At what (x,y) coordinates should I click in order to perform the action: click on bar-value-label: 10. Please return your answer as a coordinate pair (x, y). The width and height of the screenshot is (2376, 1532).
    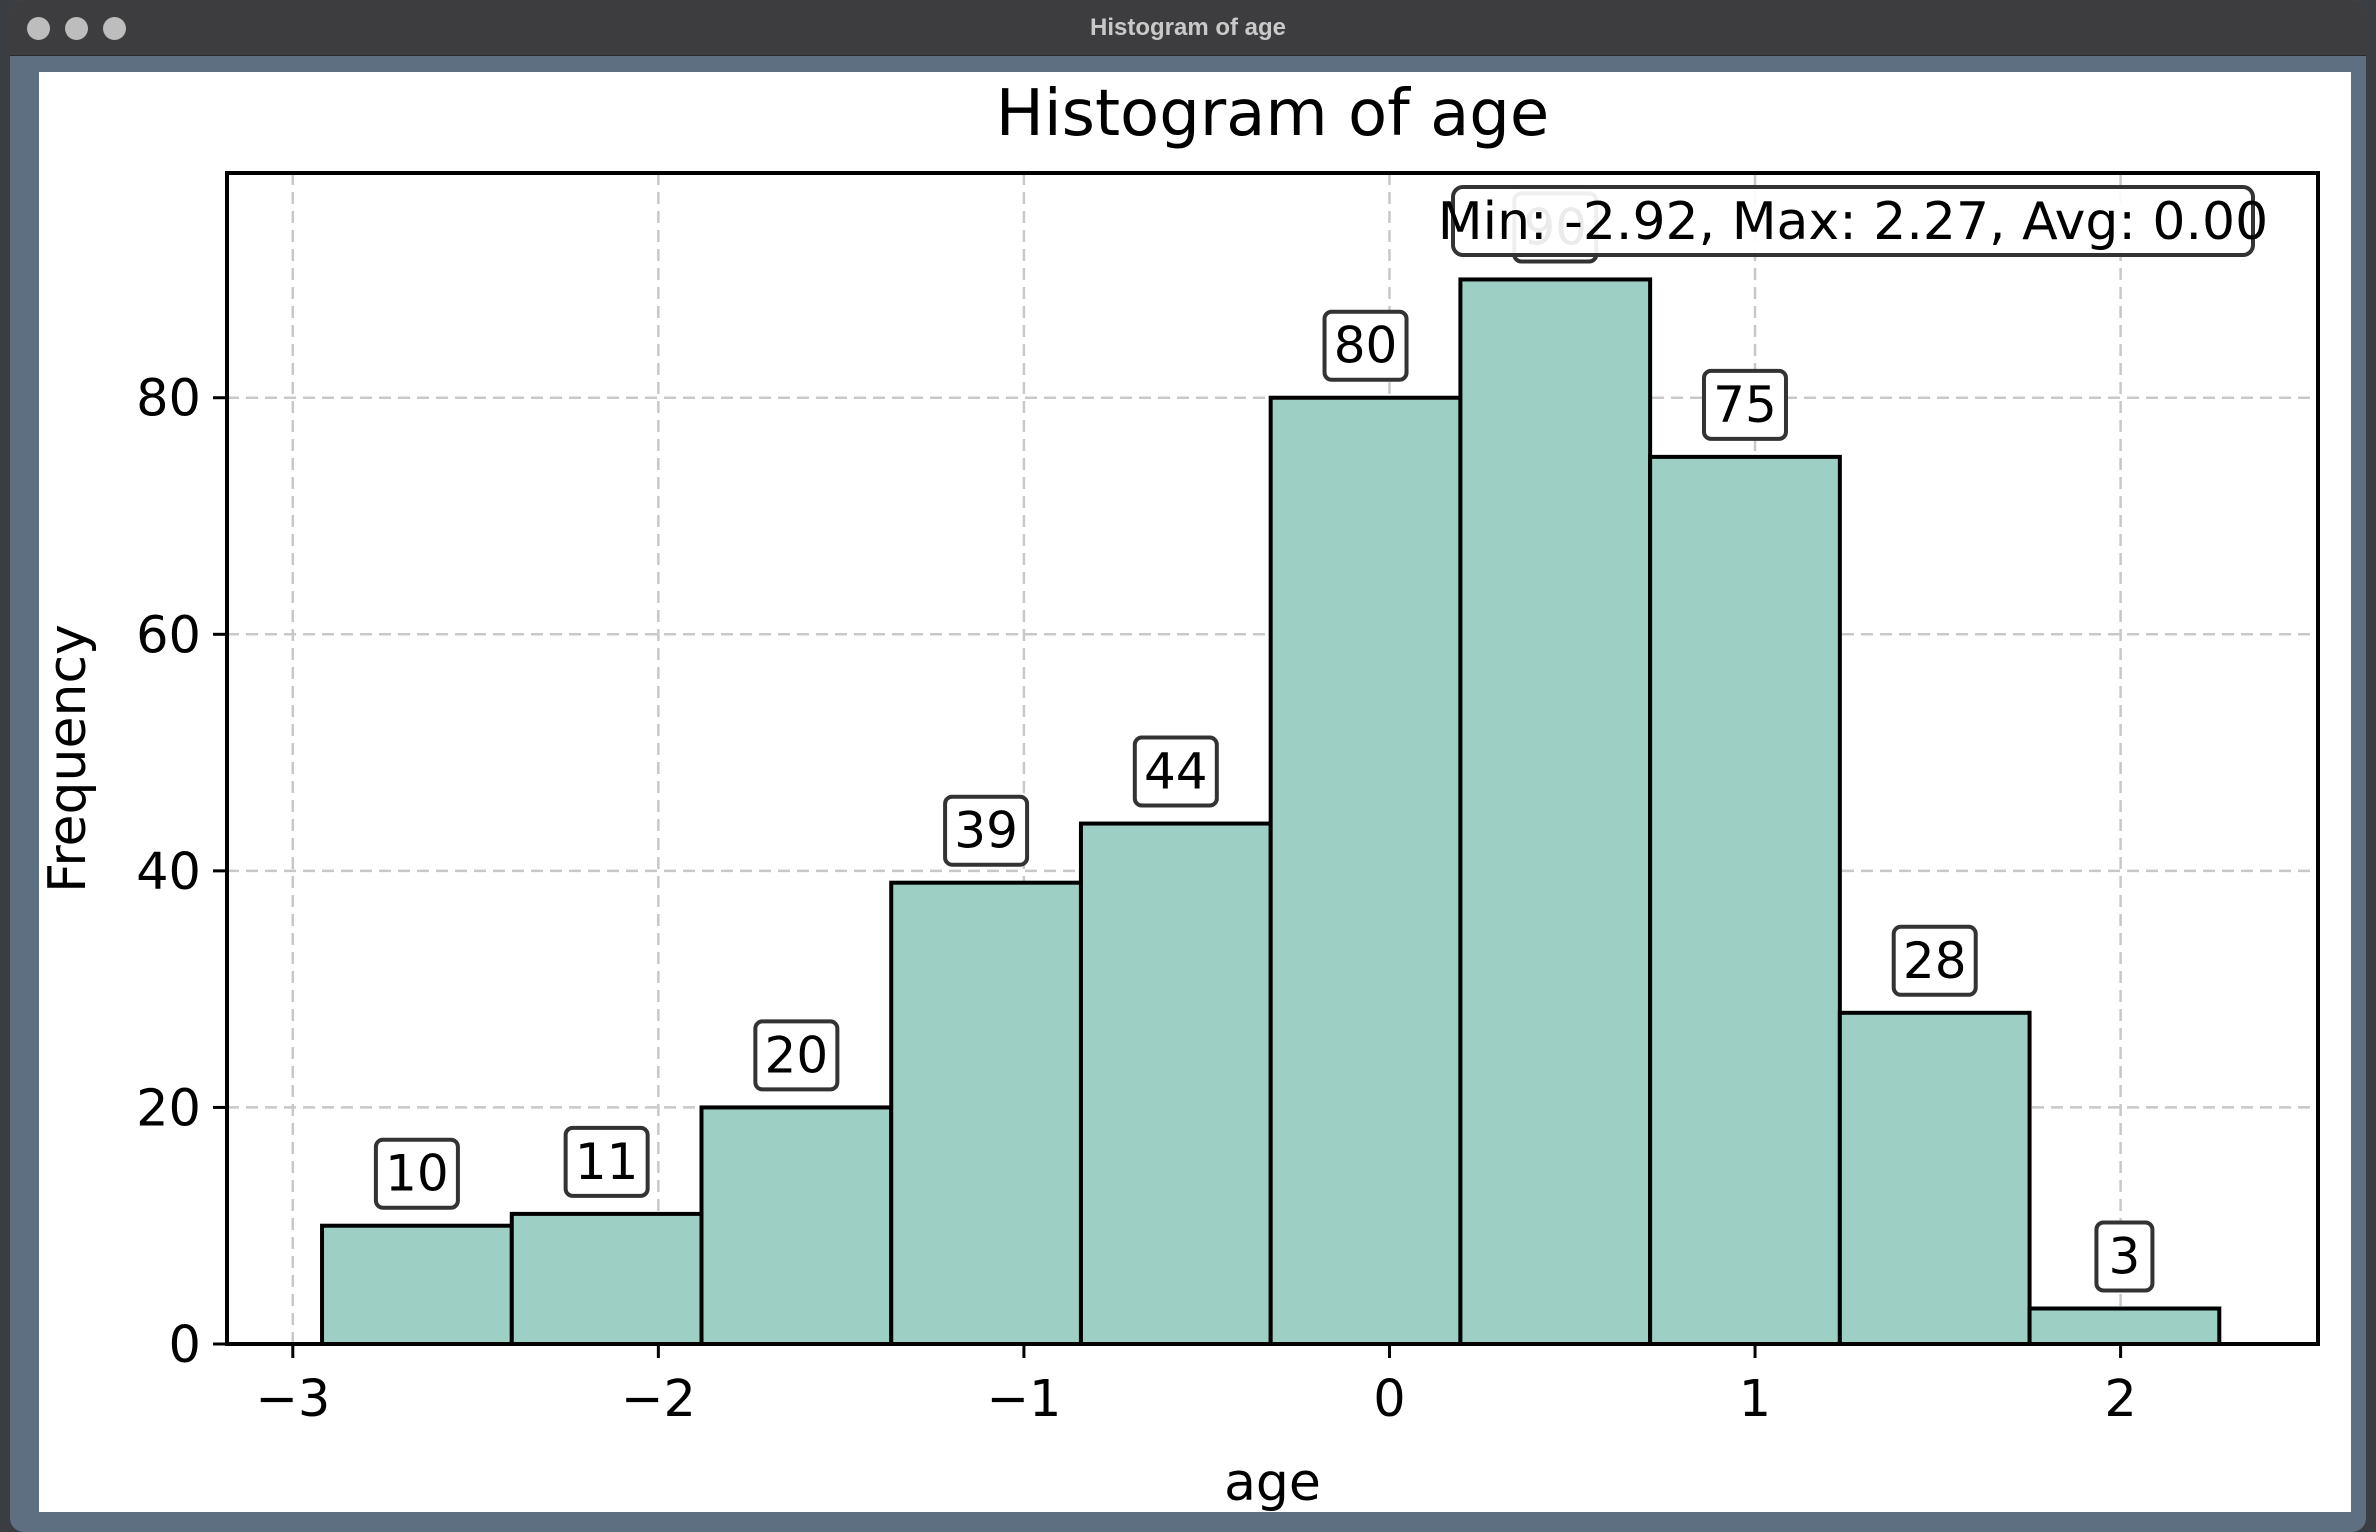
    Looking at the image, I should click on (417, 1174).